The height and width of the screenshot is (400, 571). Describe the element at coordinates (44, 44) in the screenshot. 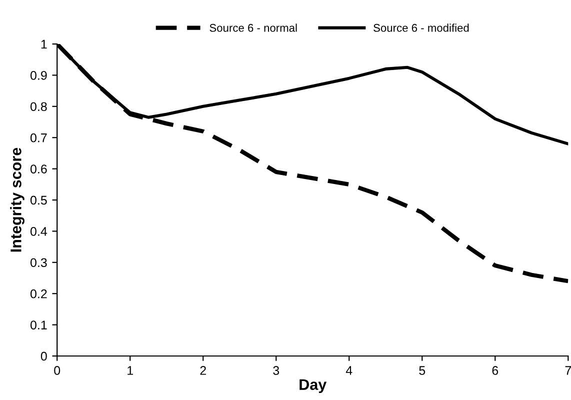

I see `y-tick-label: 1` at that location.